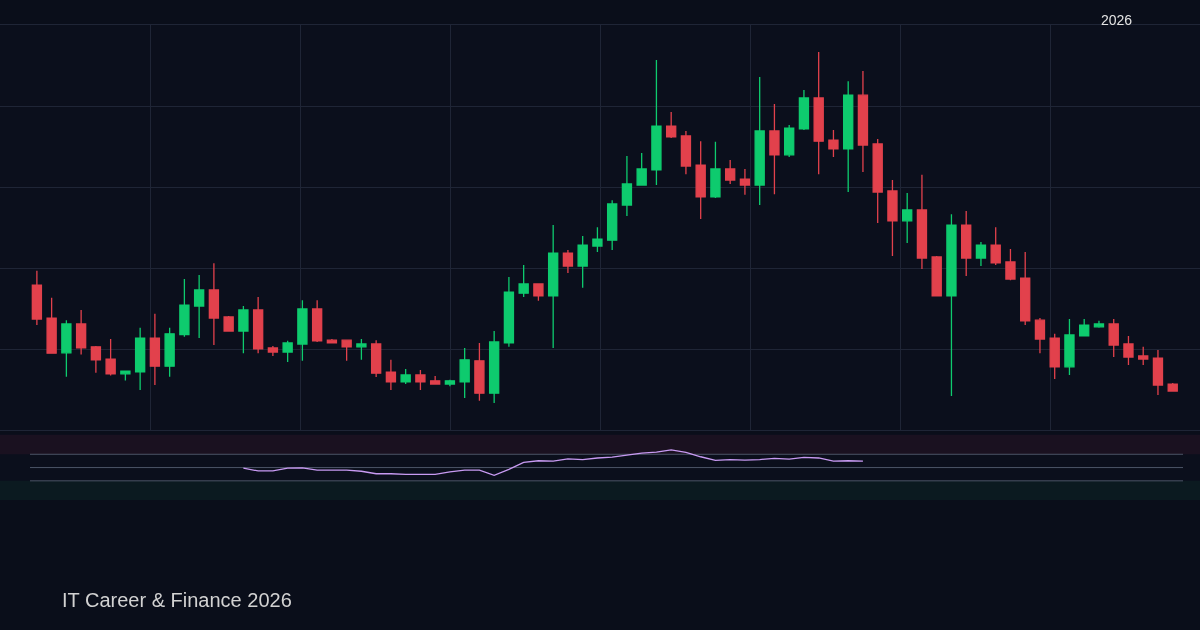  I want to click on text: IT Career & Finance 2026, so click(177, 600).